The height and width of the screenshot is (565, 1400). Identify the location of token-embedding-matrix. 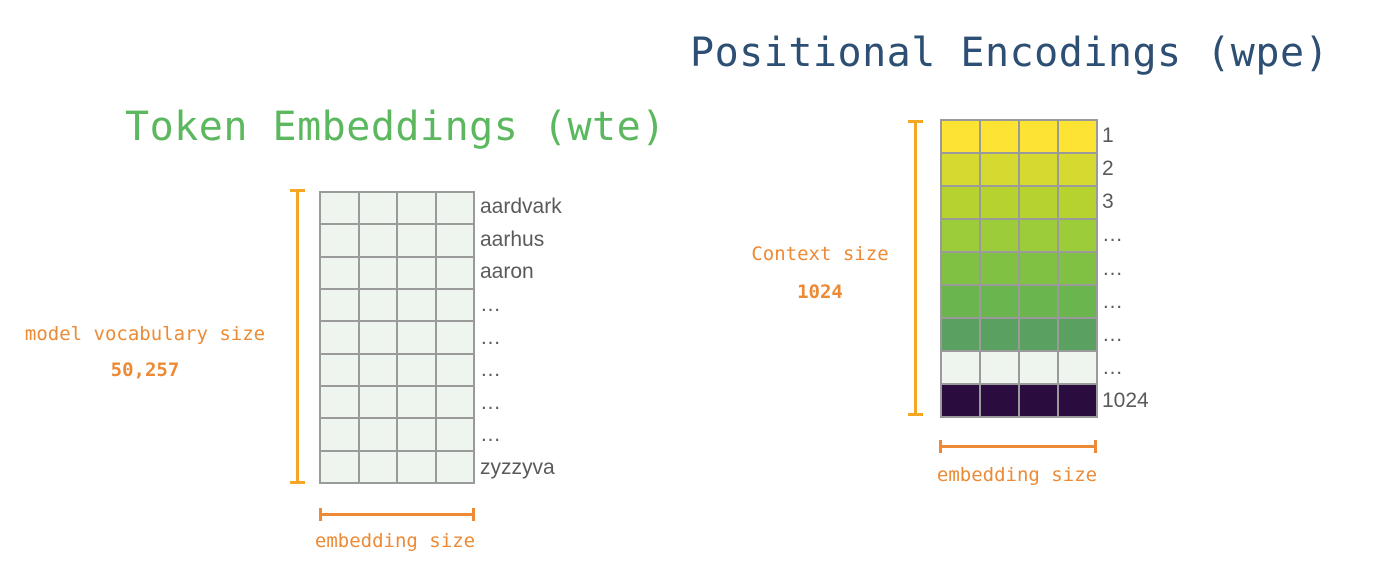
(397, 337).